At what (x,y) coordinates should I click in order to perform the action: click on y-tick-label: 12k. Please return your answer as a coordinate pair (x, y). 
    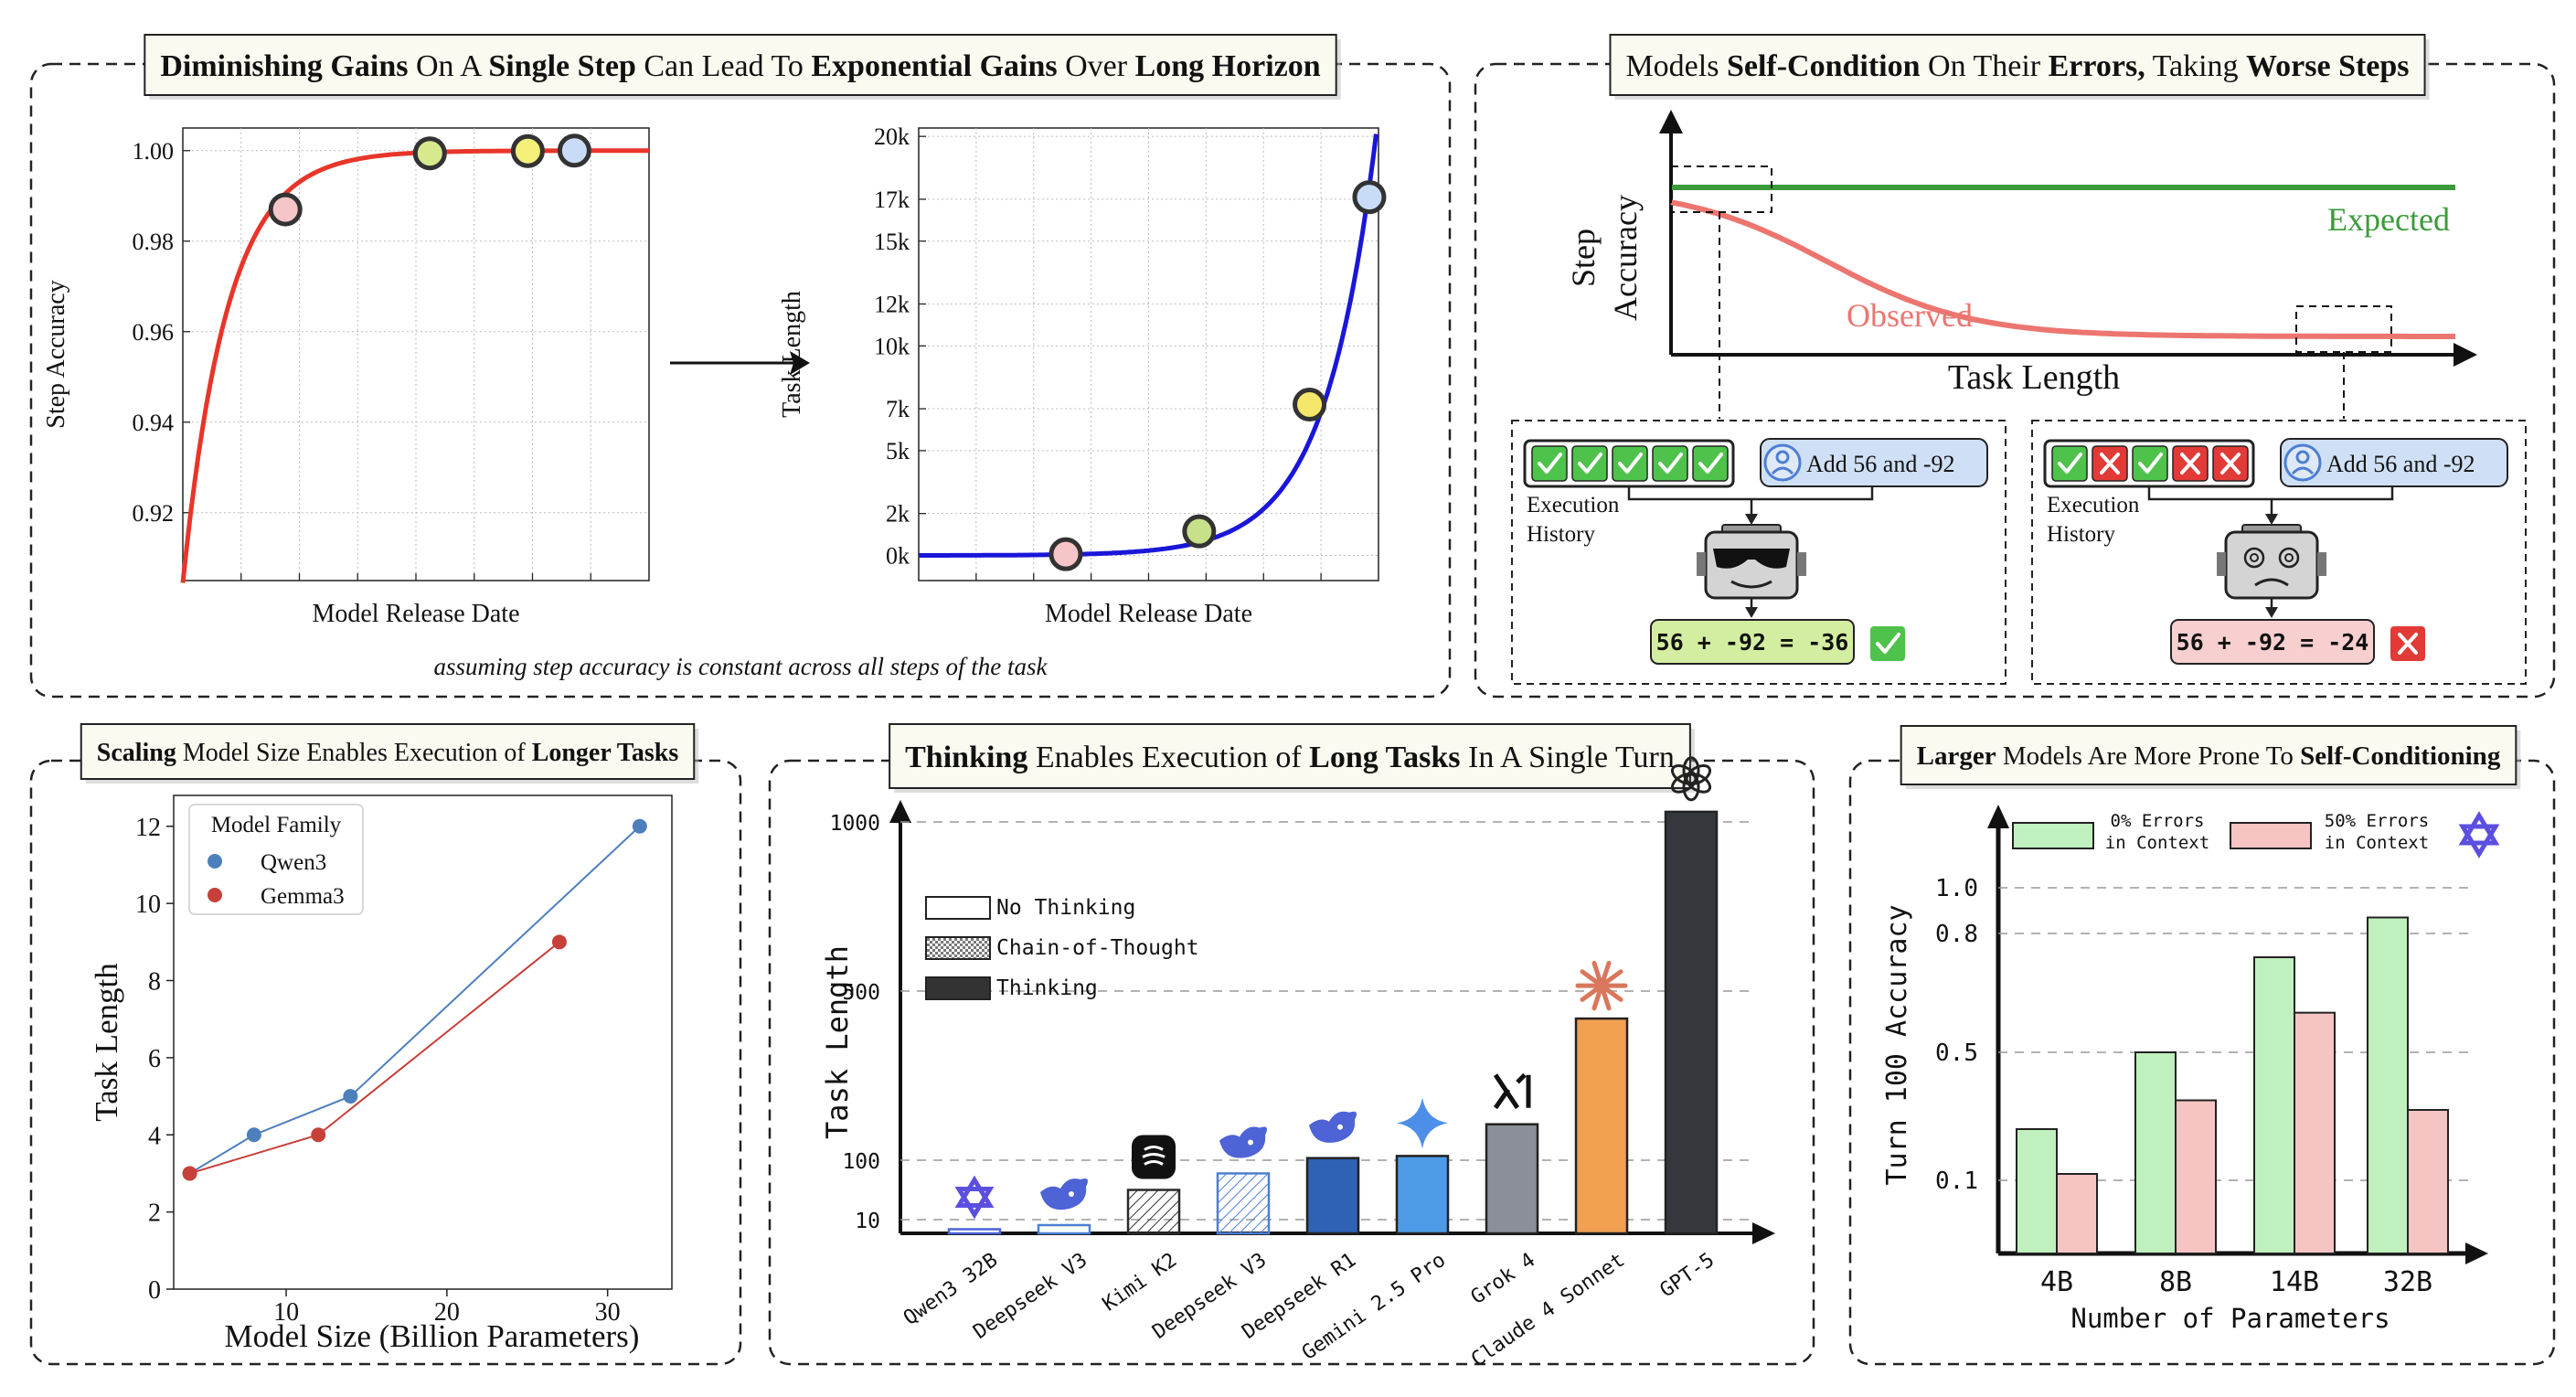
    Looking at the image, I should click on (892, 305).